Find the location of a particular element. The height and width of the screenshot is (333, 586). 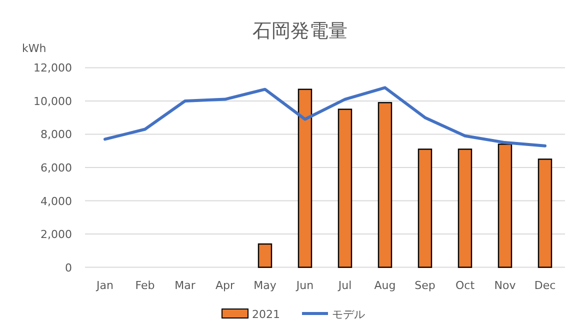

y-tick-label: 8,000 is located at coordinates (56, 135).